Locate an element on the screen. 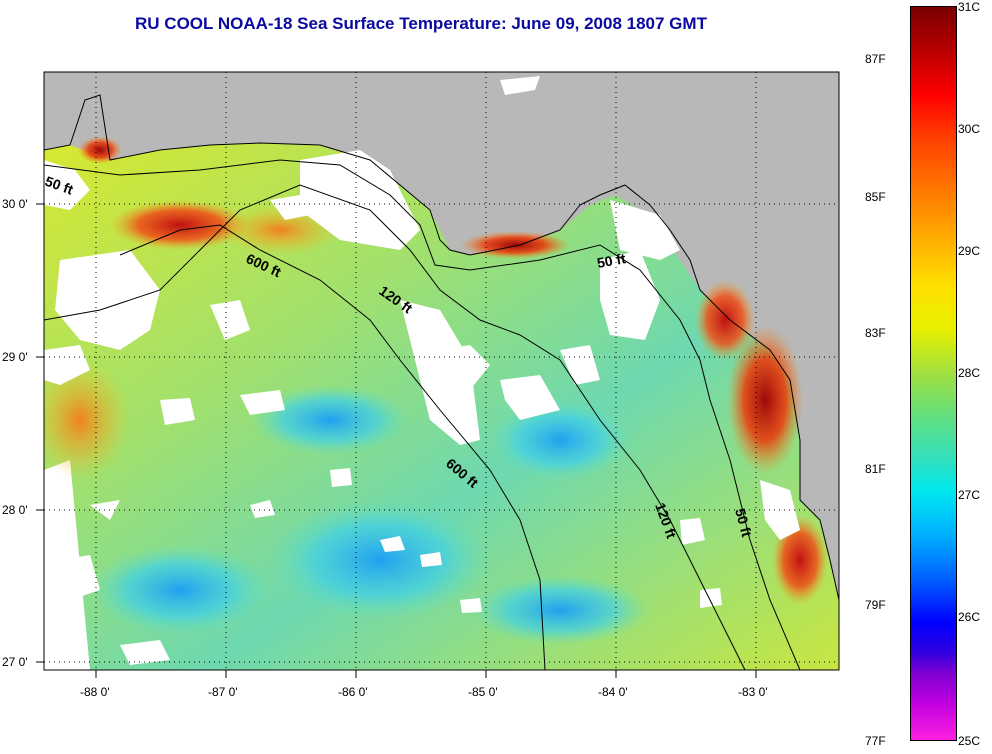 The image size is (992, 754). fahrenheit-label: 87F is located at coordinates (875, 59).